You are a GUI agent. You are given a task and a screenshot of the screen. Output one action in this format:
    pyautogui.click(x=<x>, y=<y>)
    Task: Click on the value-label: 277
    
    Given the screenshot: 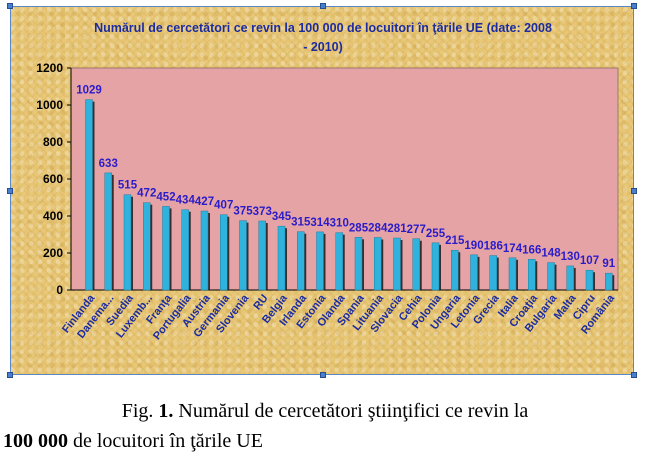 What is the action you would take?
    pyautogui.click(x=416, y=230)
    